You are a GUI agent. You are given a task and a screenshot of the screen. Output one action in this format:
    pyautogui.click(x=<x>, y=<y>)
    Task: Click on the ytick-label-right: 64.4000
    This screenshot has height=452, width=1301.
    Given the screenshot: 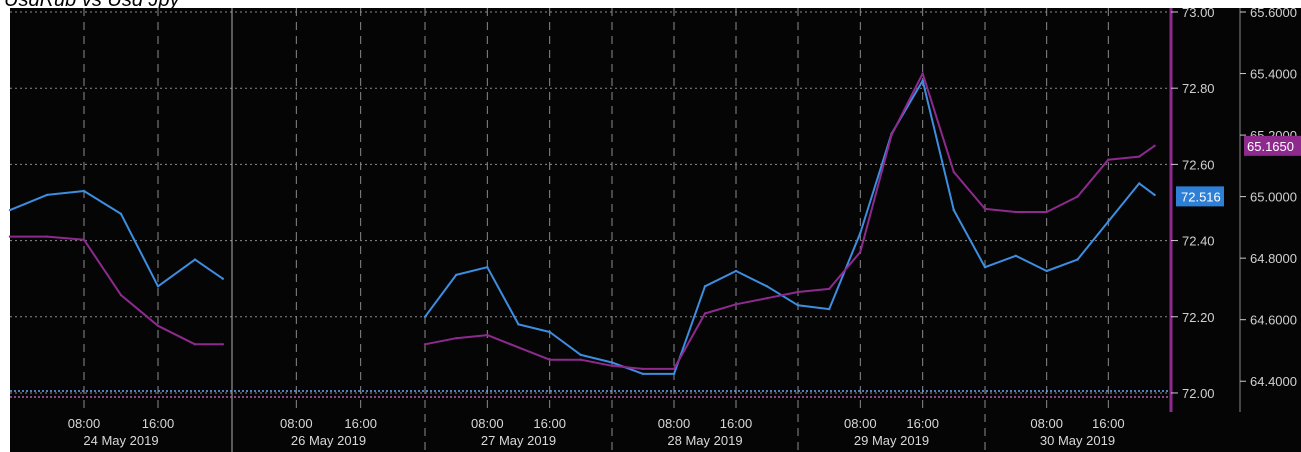 What is the action you would take?
    pyautogui.click(x=1273, y=381)
    